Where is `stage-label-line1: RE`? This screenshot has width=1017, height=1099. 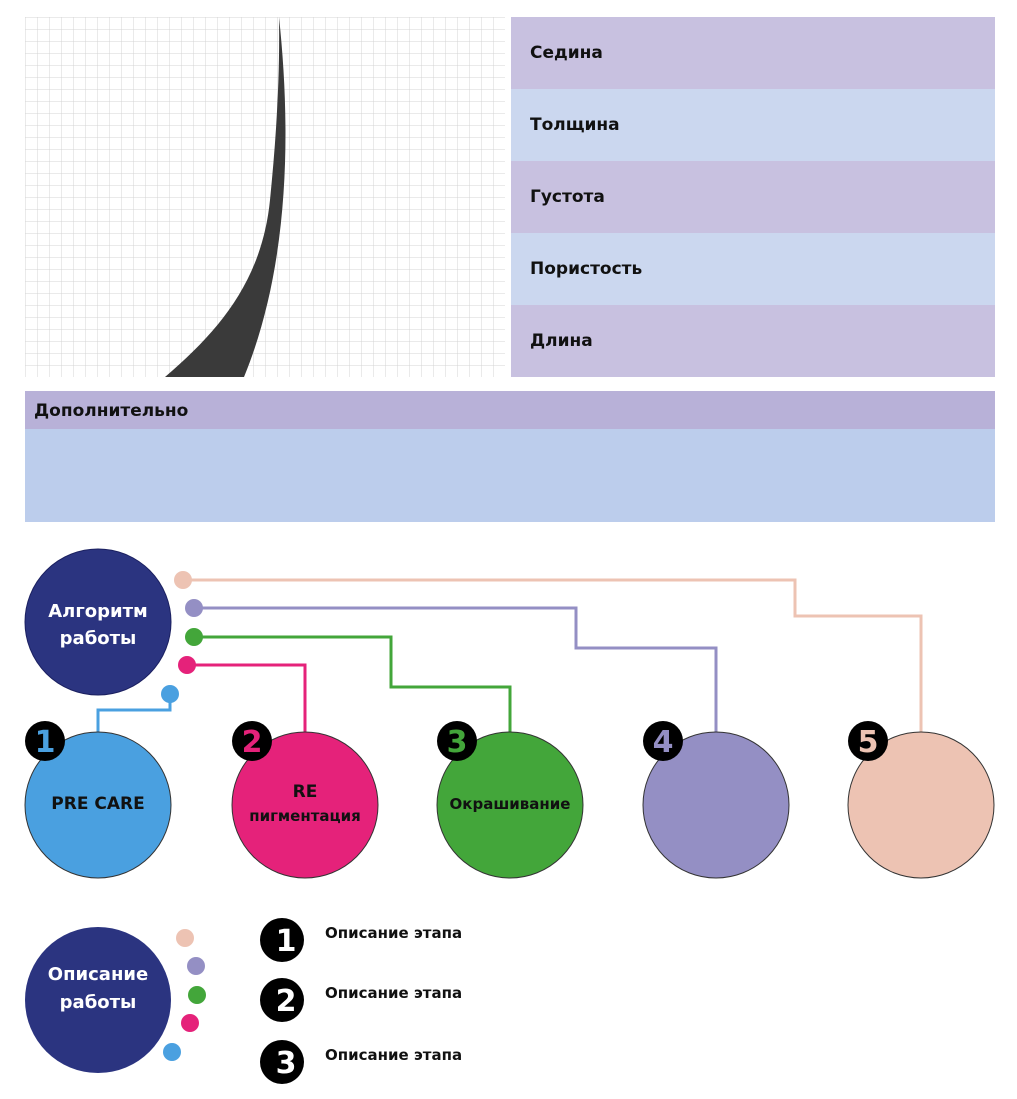
stage-label-line1: RE is located at coordinates (305, 792).